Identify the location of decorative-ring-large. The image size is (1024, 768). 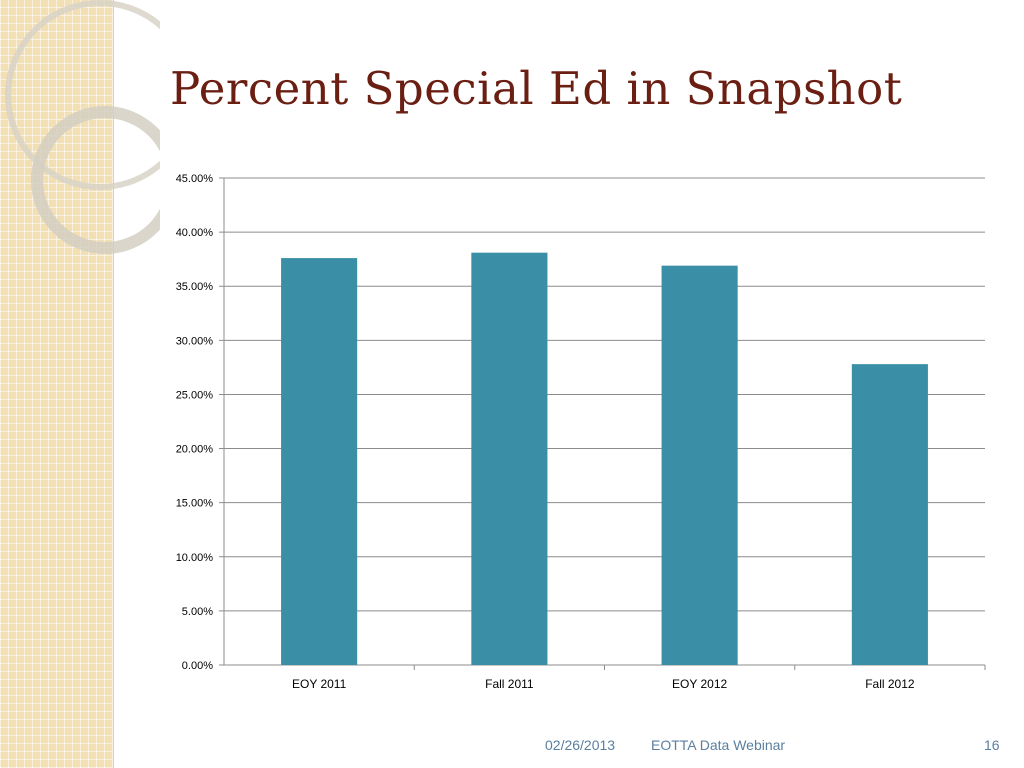
(82, 95).